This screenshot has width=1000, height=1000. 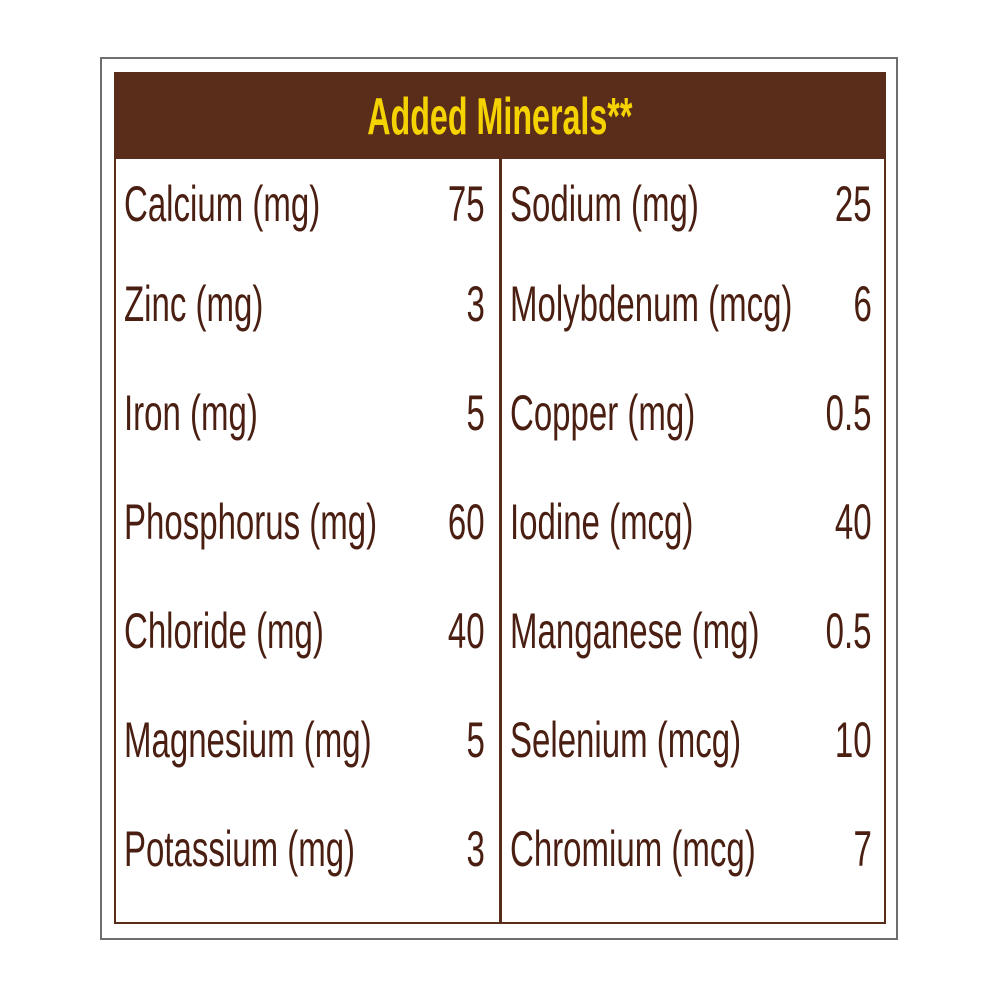 What do you see at coordinates (603, 412) in the screenshot?
I see `mineral-label: Copper (mg)` at bounding box center [603, 412].